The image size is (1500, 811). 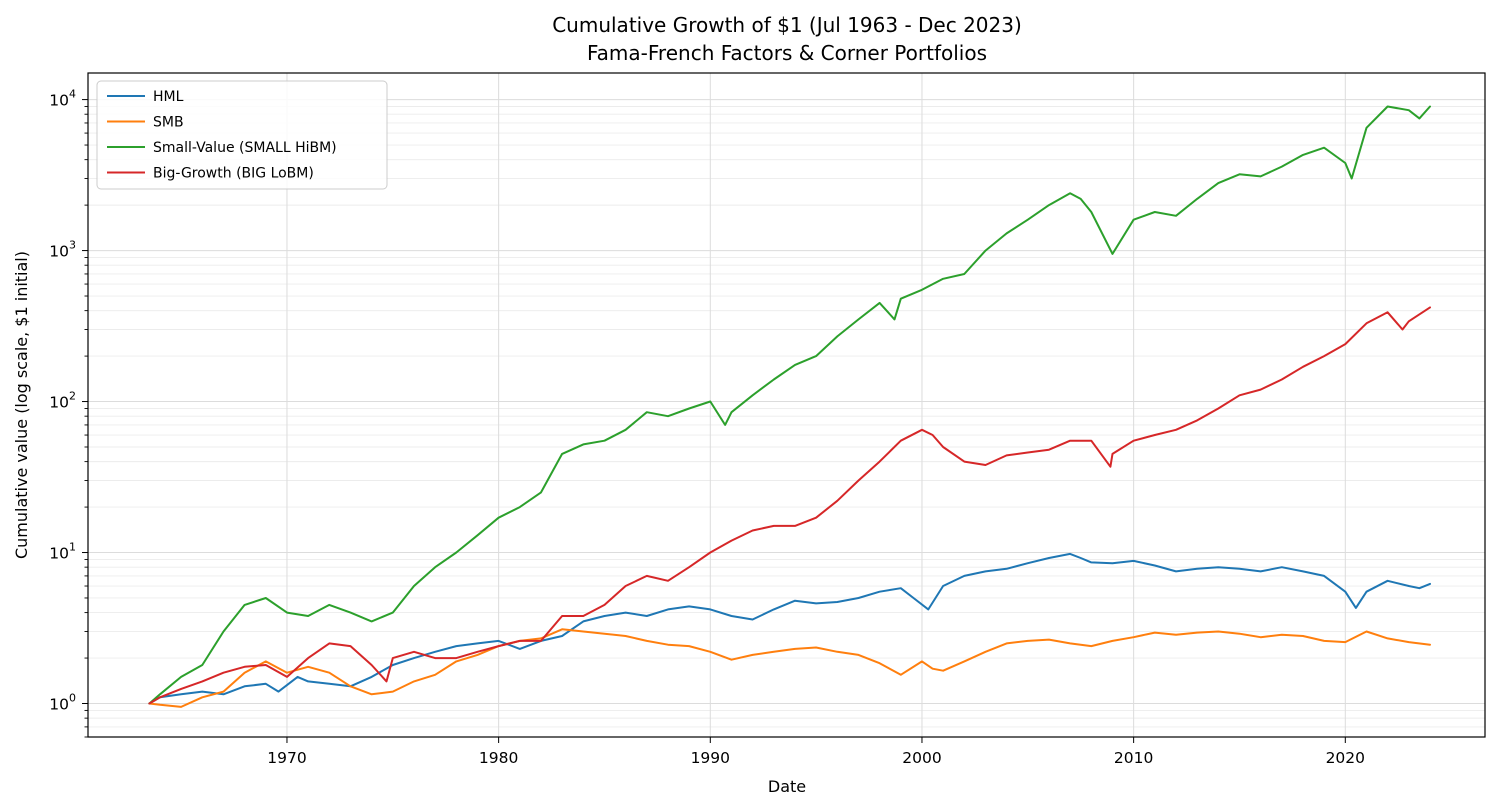 What do you see at coordinates (68, 413) in the screenshot?
I see `y-axis: 10⁰ 10¹ 10² 10³ 10⁴` at bounding box center [68, 413].